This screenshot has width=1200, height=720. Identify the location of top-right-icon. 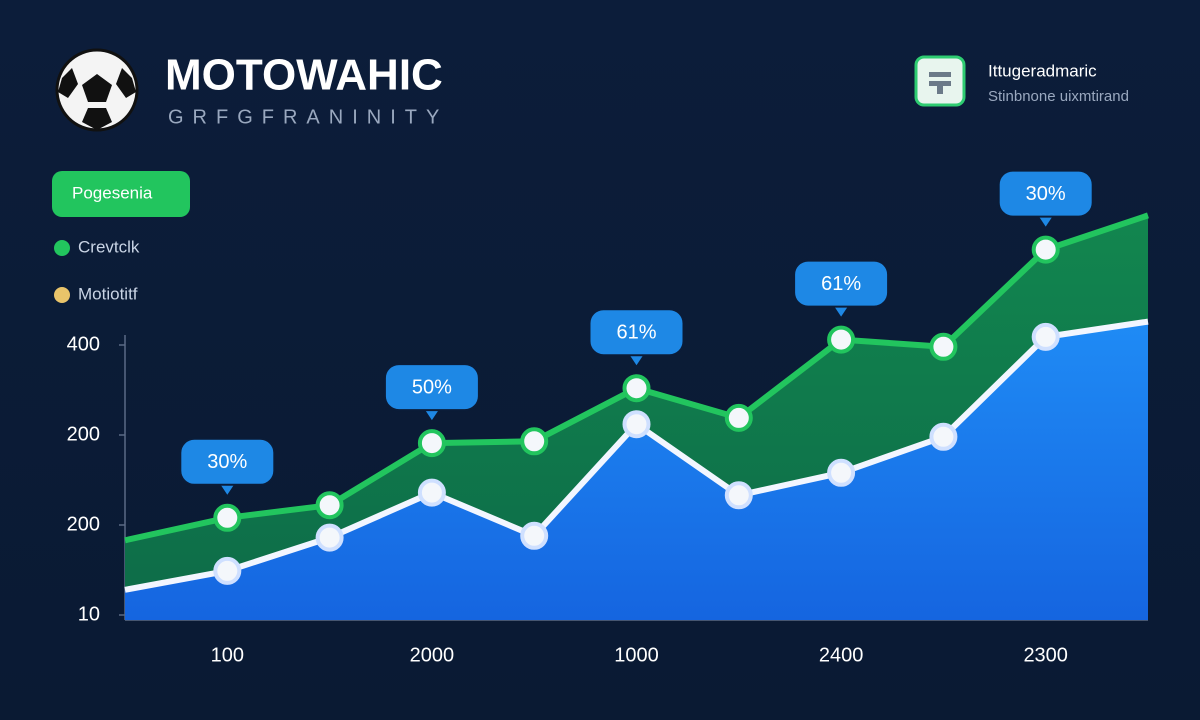
(940, 81).